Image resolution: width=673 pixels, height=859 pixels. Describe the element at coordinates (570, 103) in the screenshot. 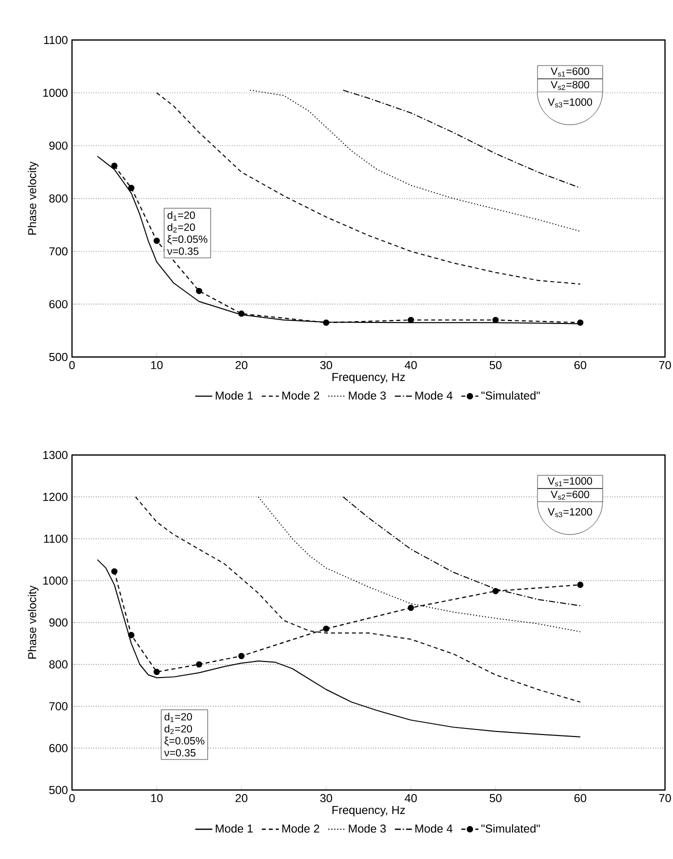

I see `annotation: V$_{s3}$=1000` at that location.